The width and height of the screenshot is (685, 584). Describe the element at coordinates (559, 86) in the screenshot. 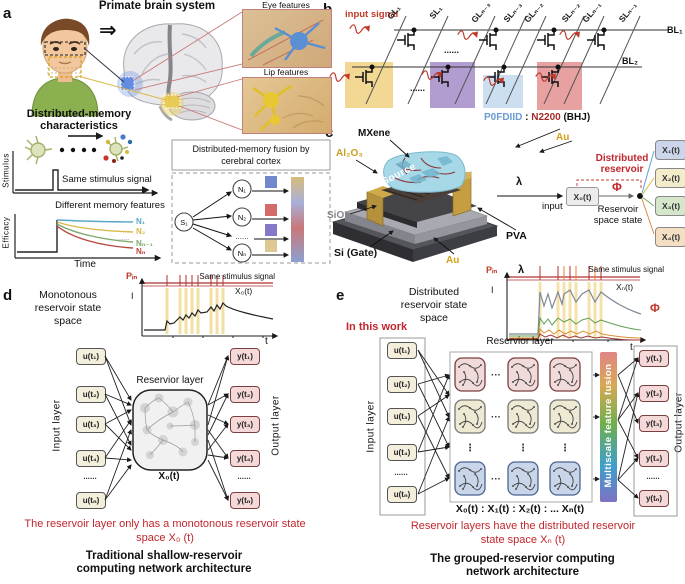

I see `highlight-red` at that location.